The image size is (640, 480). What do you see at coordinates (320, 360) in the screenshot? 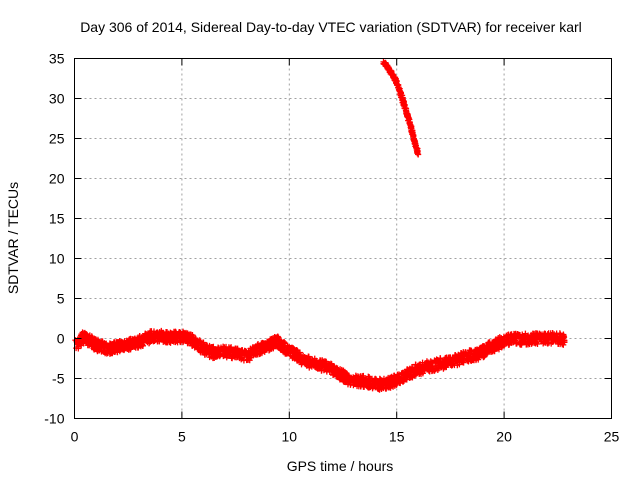
I see `series-main` at bounding box center [320, 360].